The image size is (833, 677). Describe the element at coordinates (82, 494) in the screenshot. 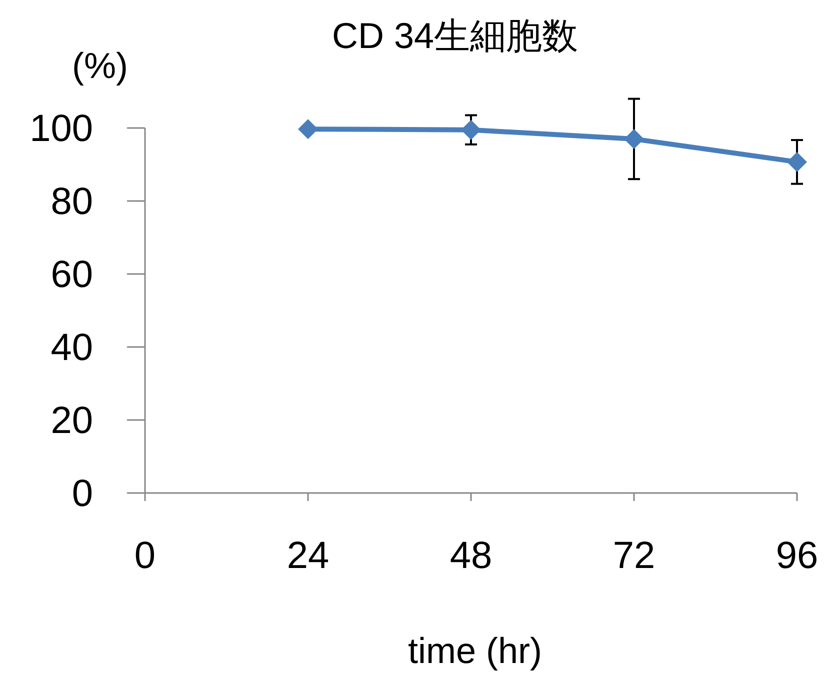

I see `y-tick-label: 0` at that location.